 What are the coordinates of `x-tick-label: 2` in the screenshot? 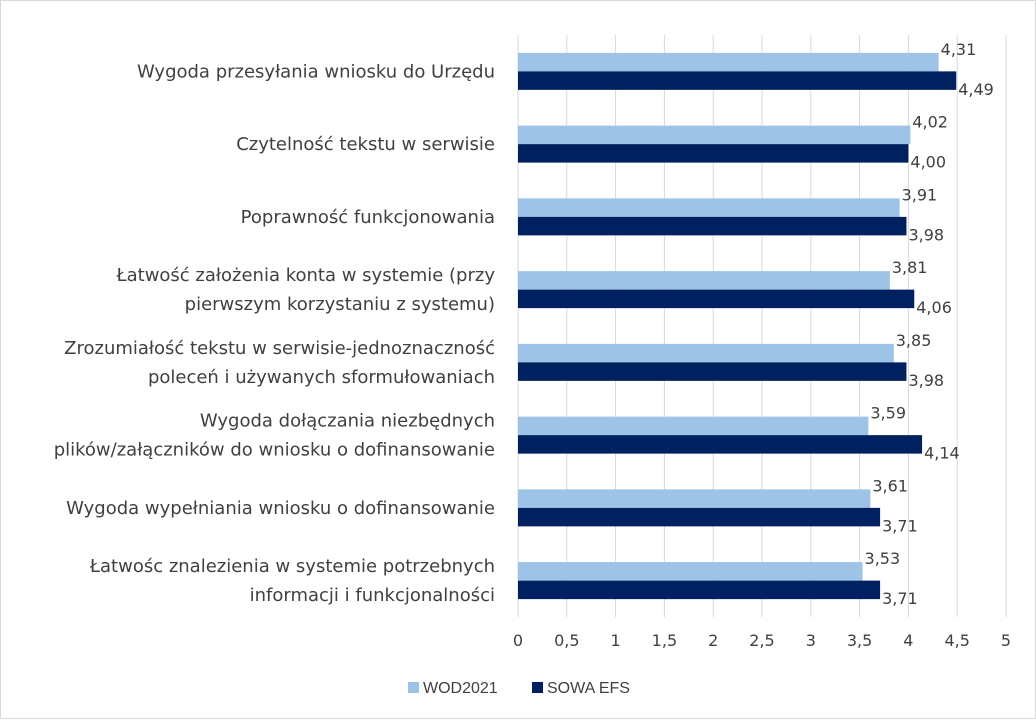 It's located at (713, 640).